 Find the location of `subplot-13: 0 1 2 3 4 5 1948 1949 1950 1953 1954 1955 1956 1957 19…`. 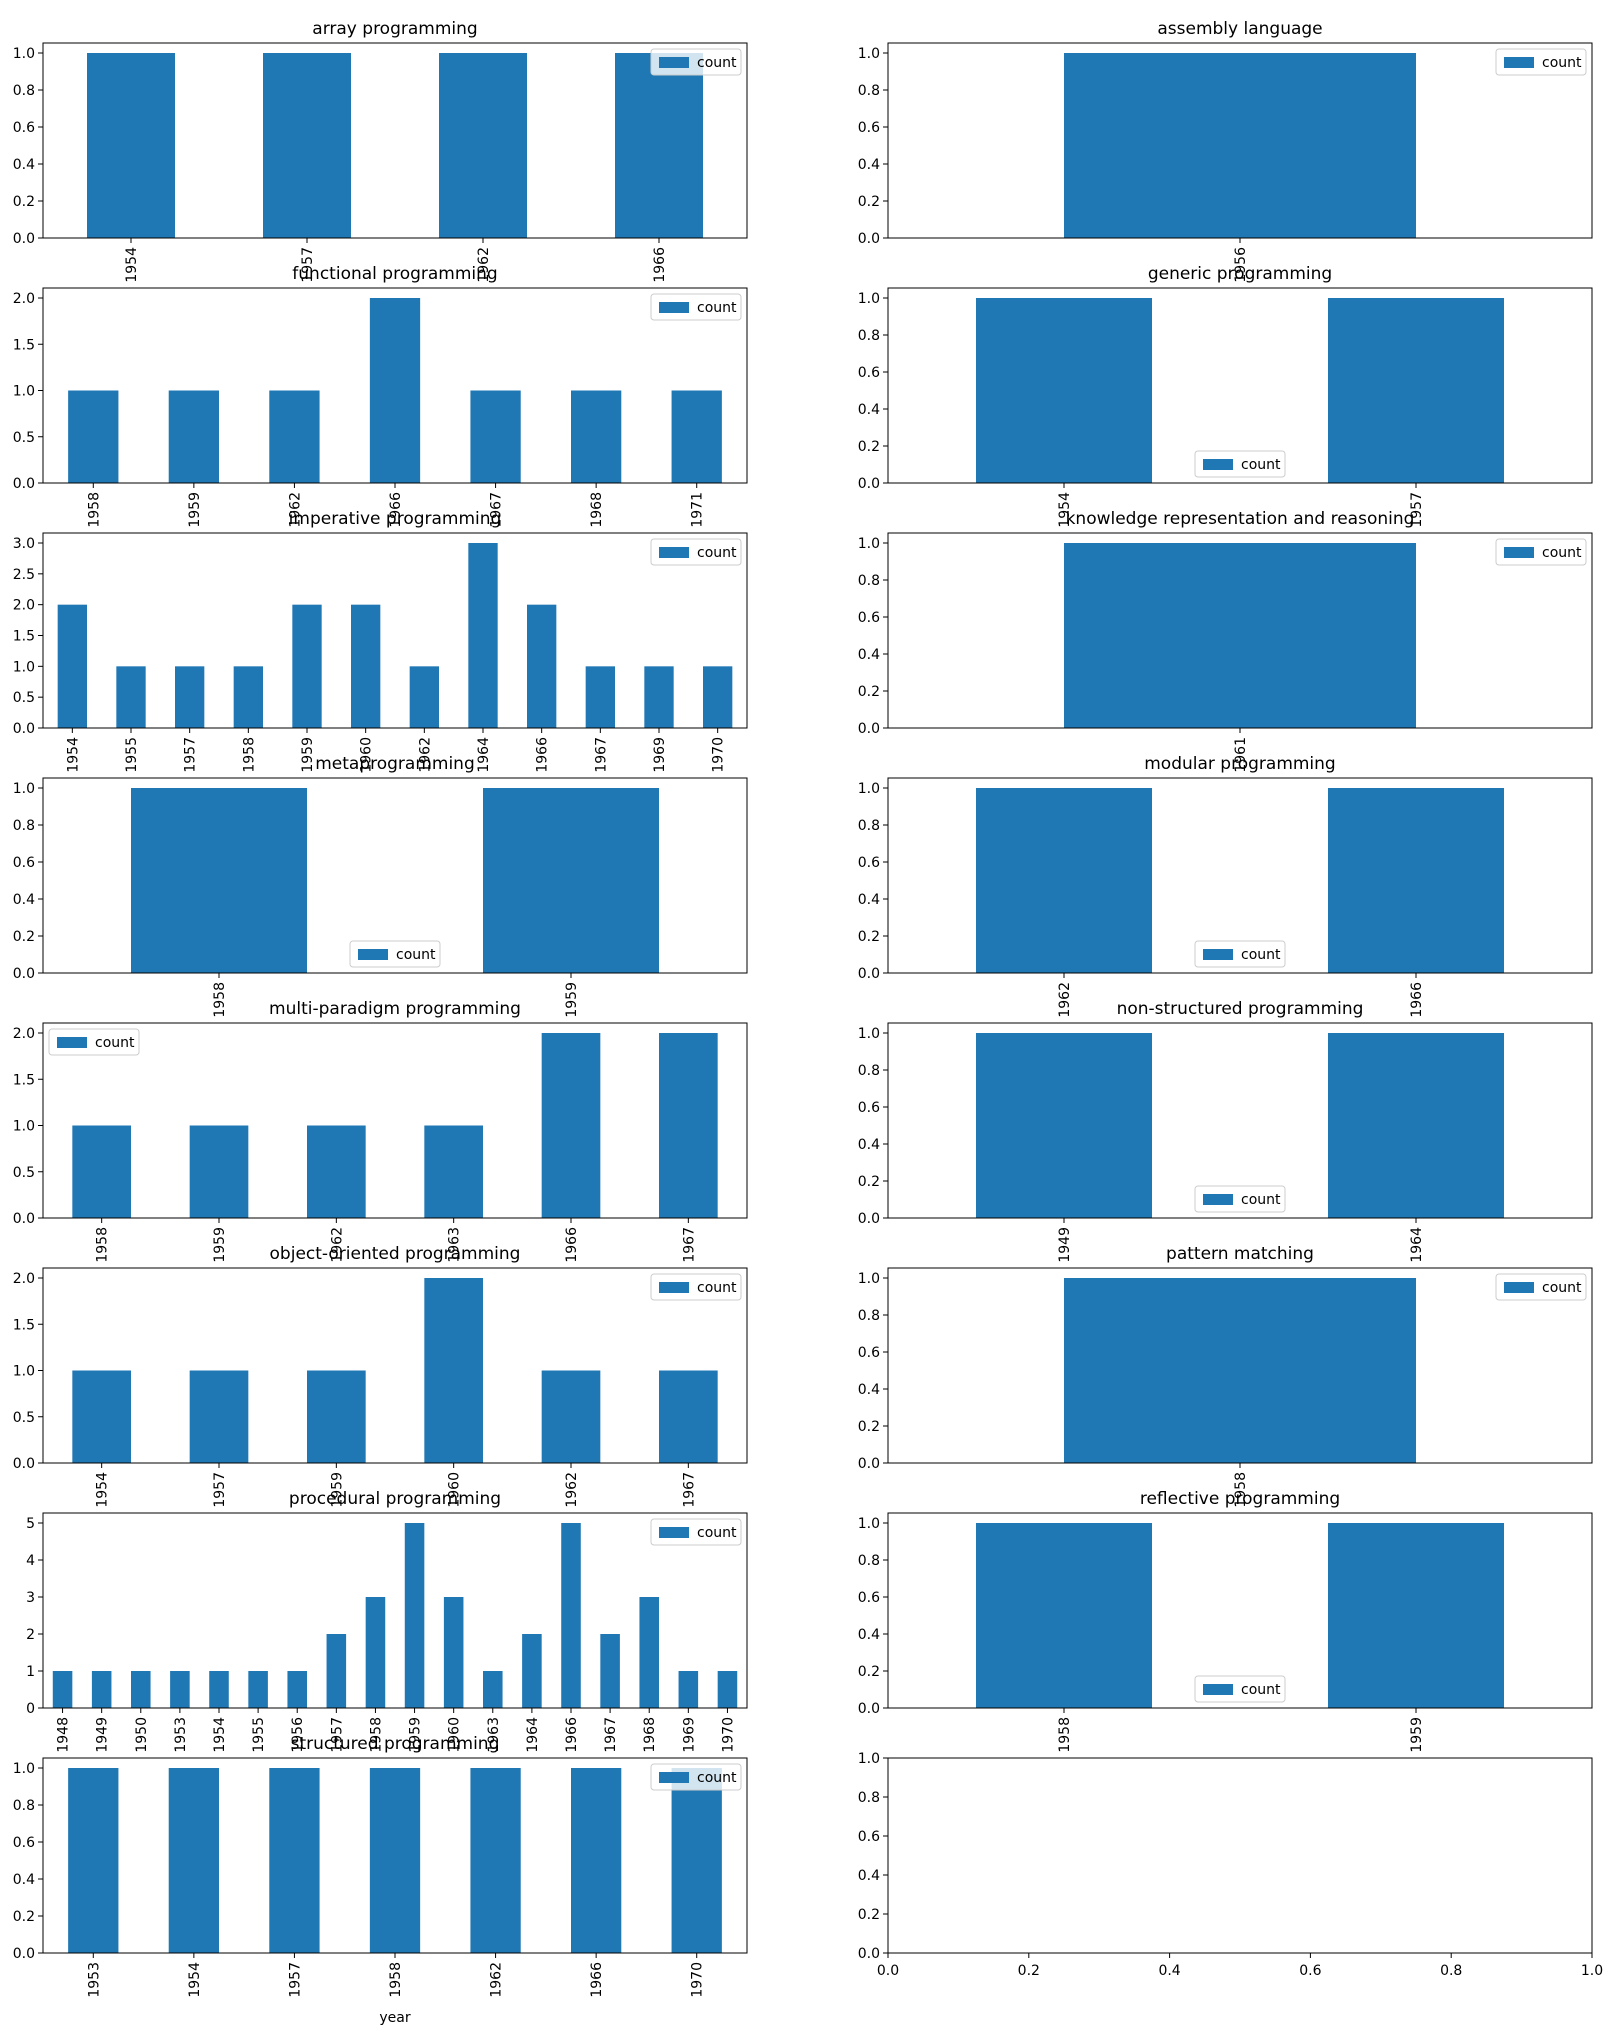

subplot-13: 0 1 2 3 4 5 1948 1949 1950 1953 1954 1955 1956 1957 19… is located at coordinates (387, 1621).